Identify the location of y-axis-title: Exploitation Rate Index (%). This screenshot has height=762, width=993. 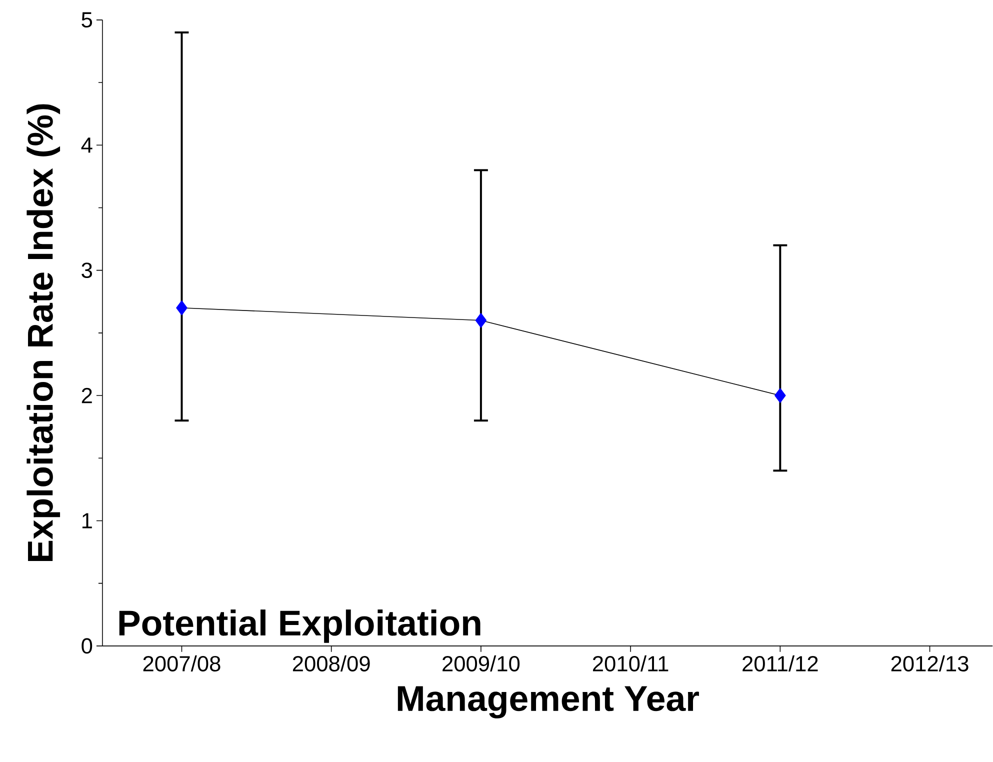
(43, 333).